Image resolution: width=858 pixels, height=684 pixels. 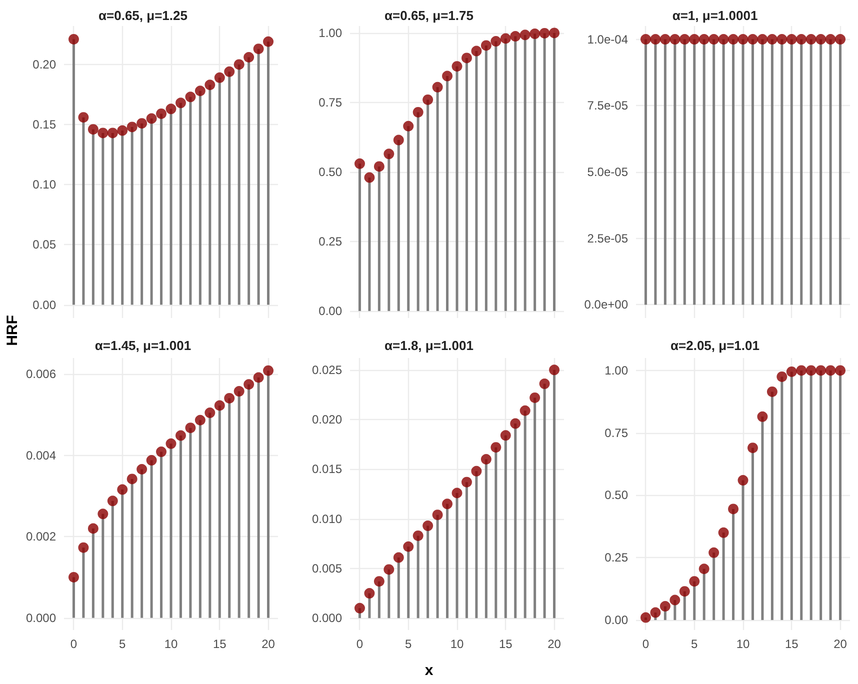 I want to click on chart-title: α=2.05, μ=1.01, so click(x=715, y=345).